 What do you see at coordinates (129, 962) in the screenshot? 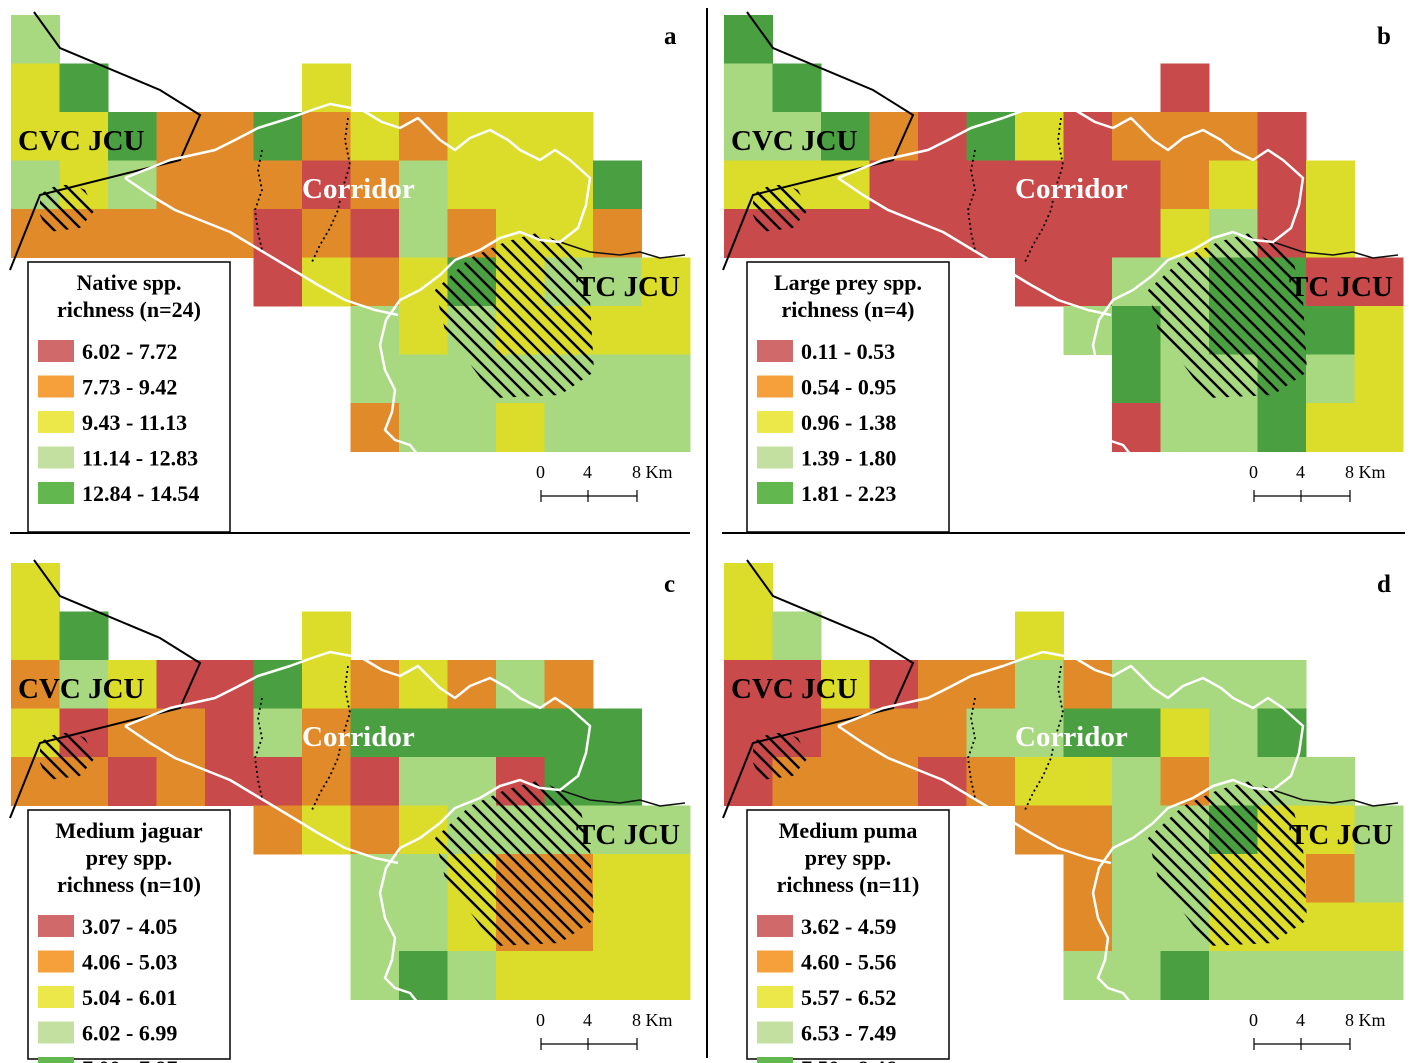
I see `legend-item-label: 4.06 - 5.03` at bounding box center [129, 962].